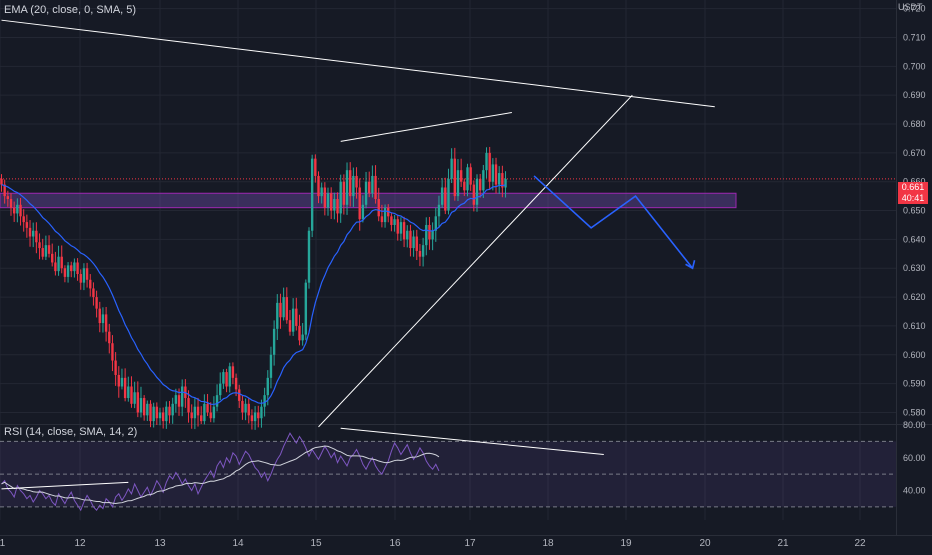 This screenshot has height=555, width=932. What do you see at coordinates (705, 543) in the screenshot?
I see `time-tick-label: 20` at bounding box center [705, 543].